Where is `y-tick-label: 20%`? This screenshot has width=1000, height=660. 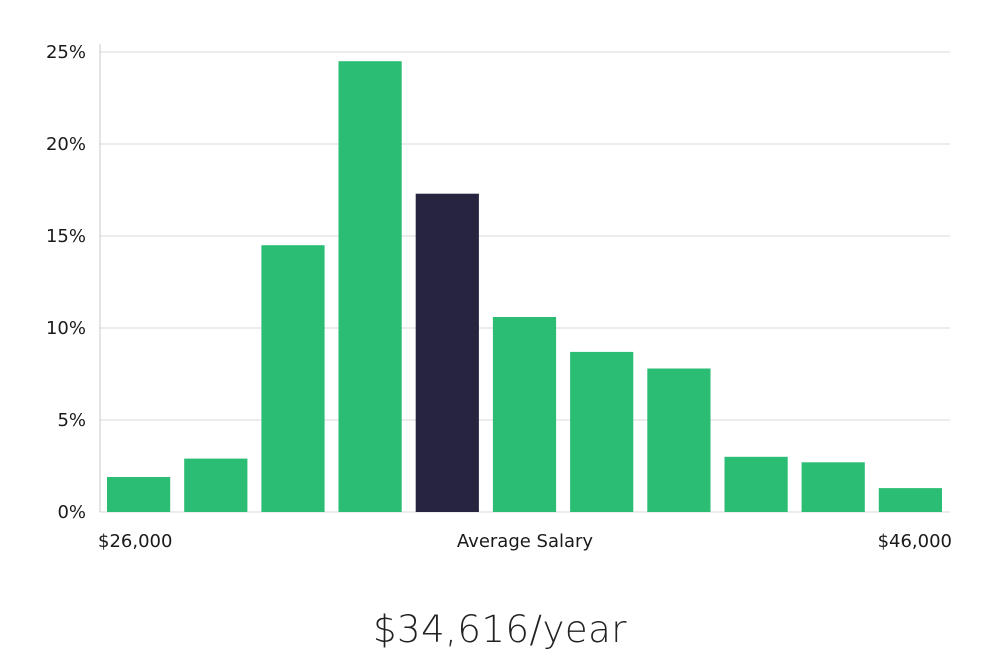 y-tick-label: 20% is located at coordinates (66, 144).